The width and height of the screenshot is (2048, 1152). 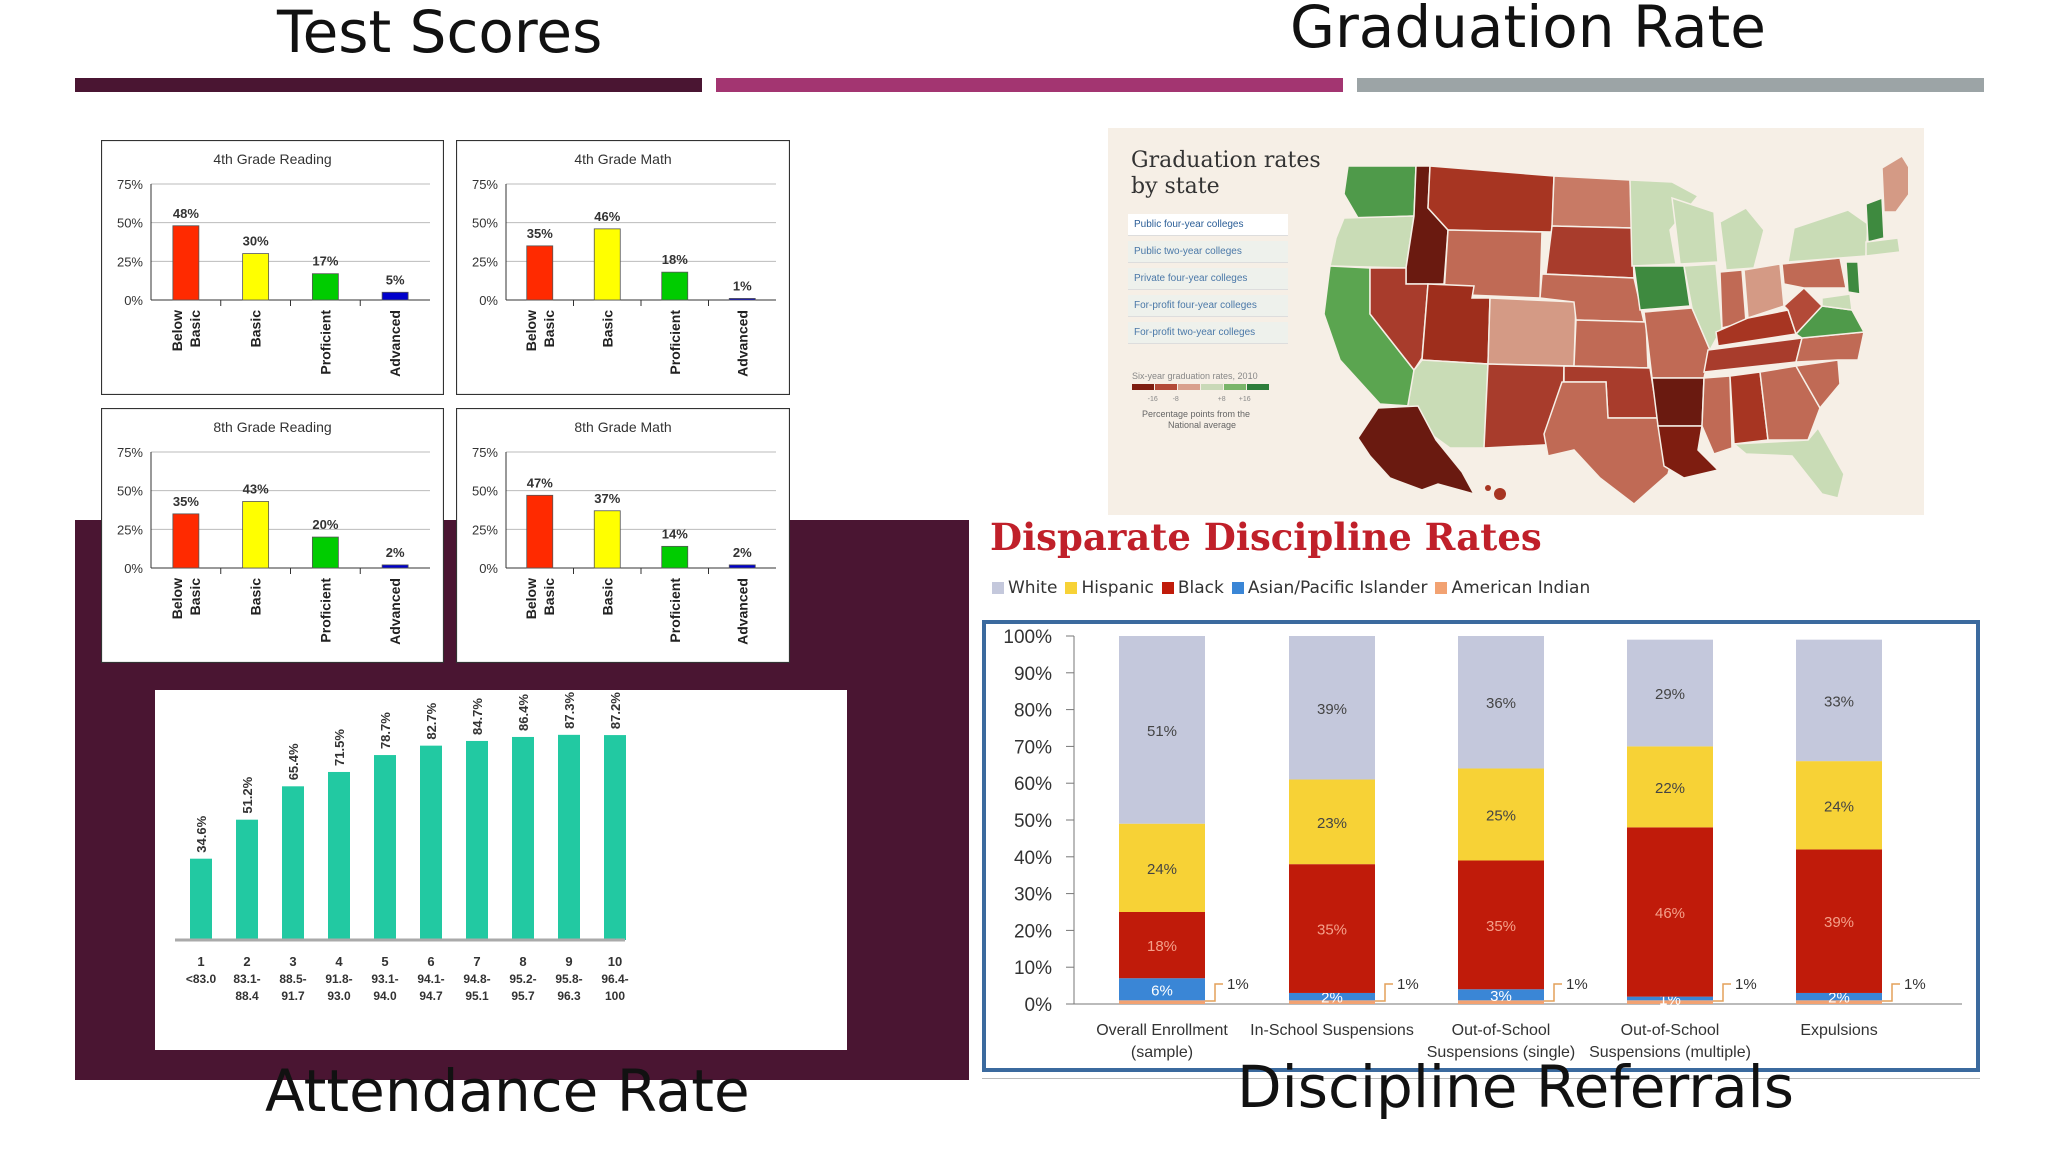 I want to click on segment-label: 51%, so click(x=1162, y=731).